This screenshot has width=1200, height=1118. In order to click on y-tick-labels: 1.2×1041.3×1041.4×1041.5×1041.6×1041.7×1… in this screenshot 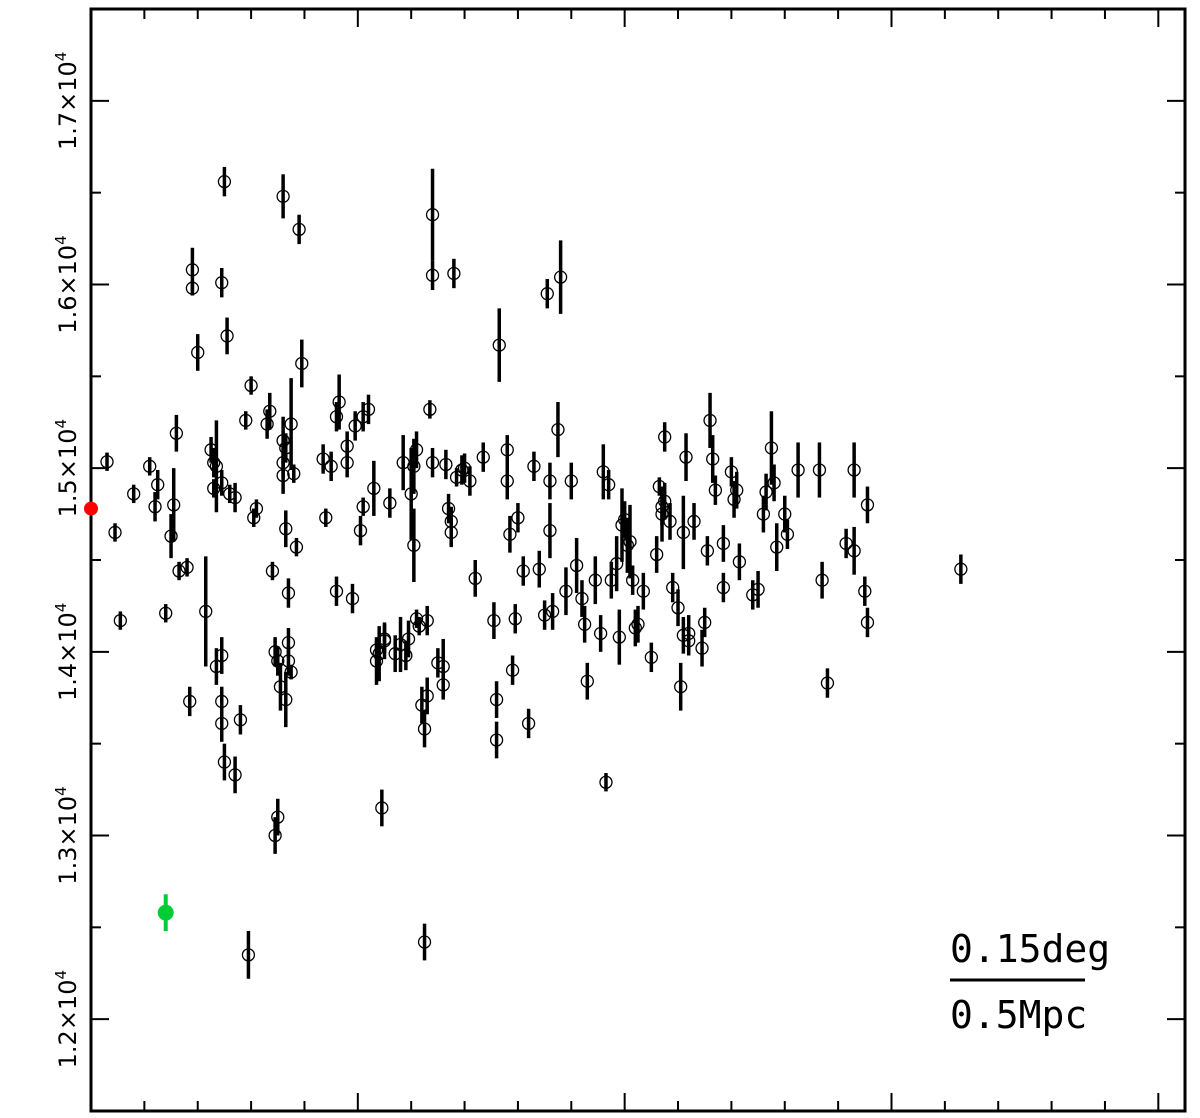, I will do `click(67, 560)`.